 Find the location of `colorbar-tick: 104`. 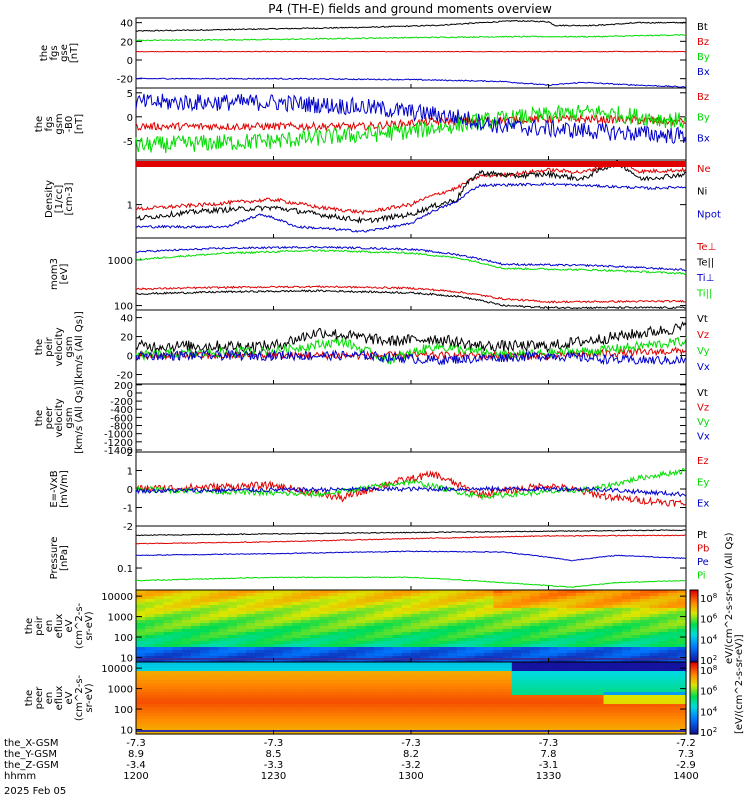

colorbar-tick: 104 is located at coordinates (709, 711).